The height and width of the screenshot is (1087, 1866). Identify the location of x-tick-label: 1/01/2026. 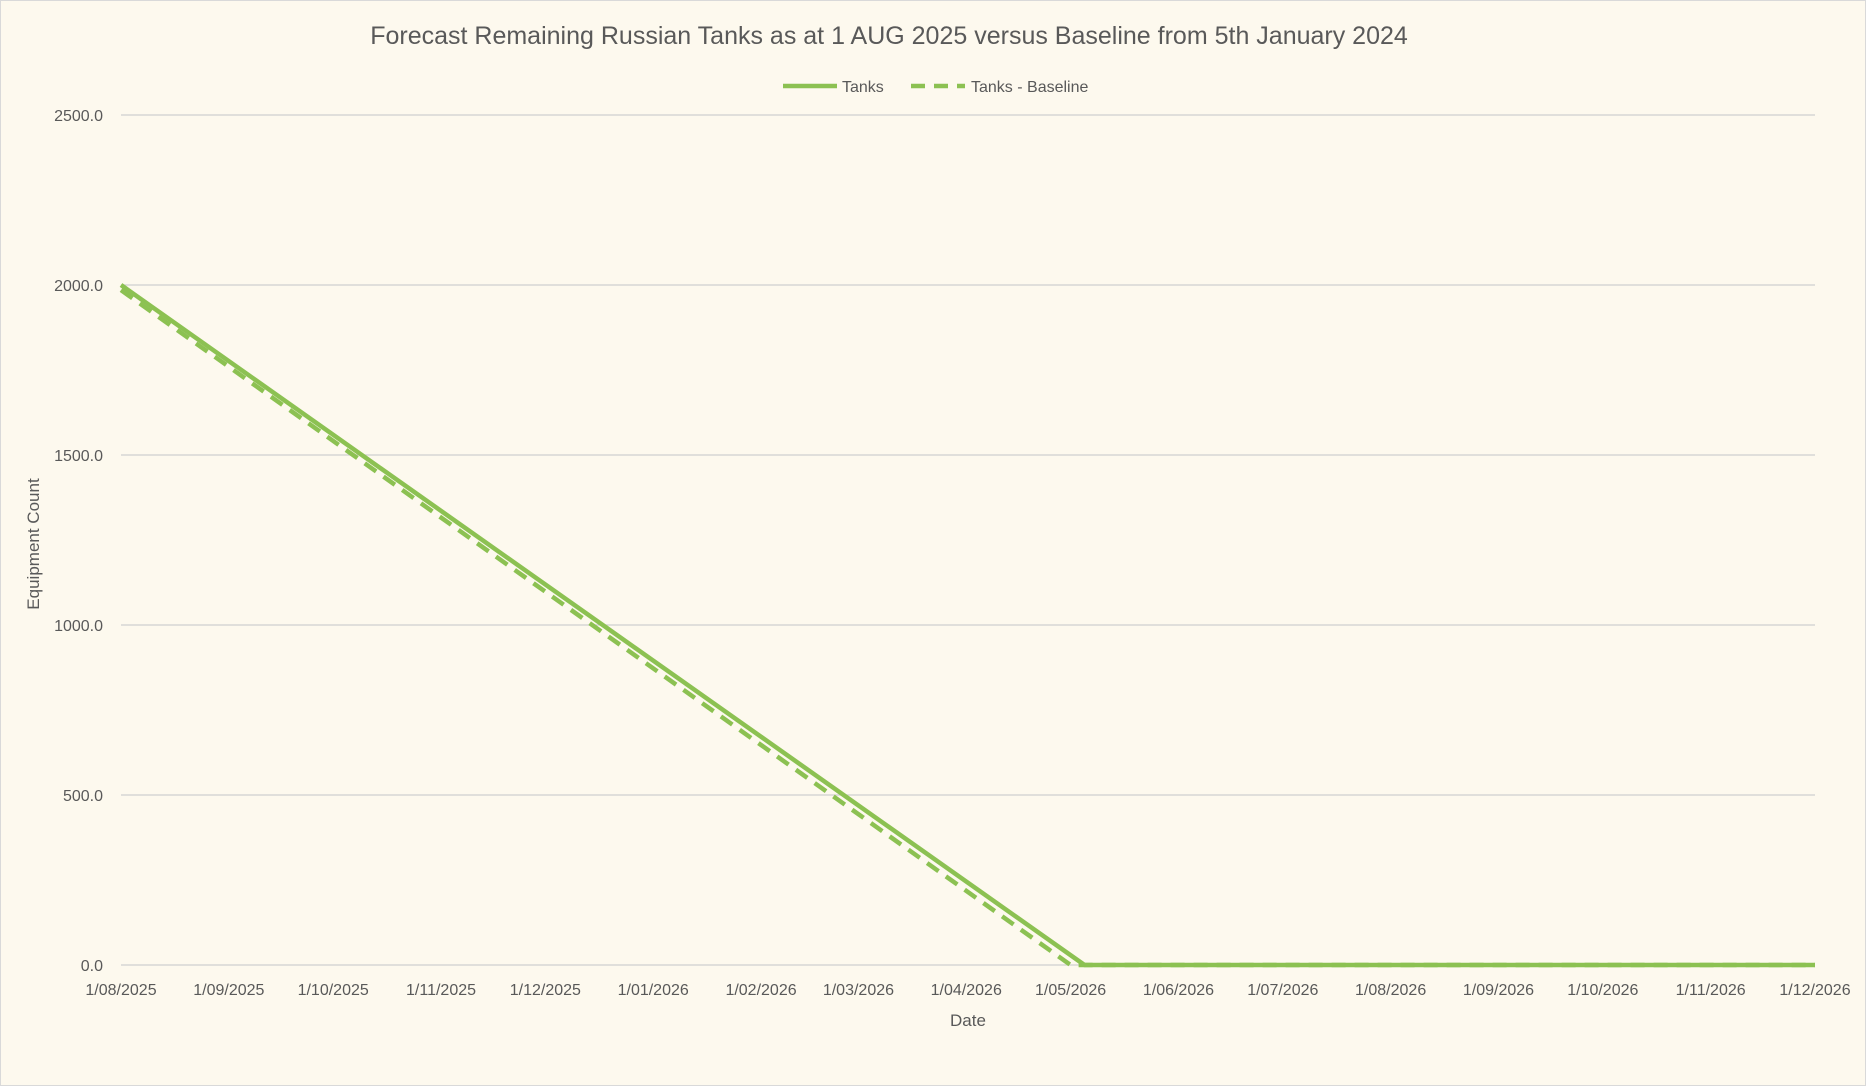
(653, 990).